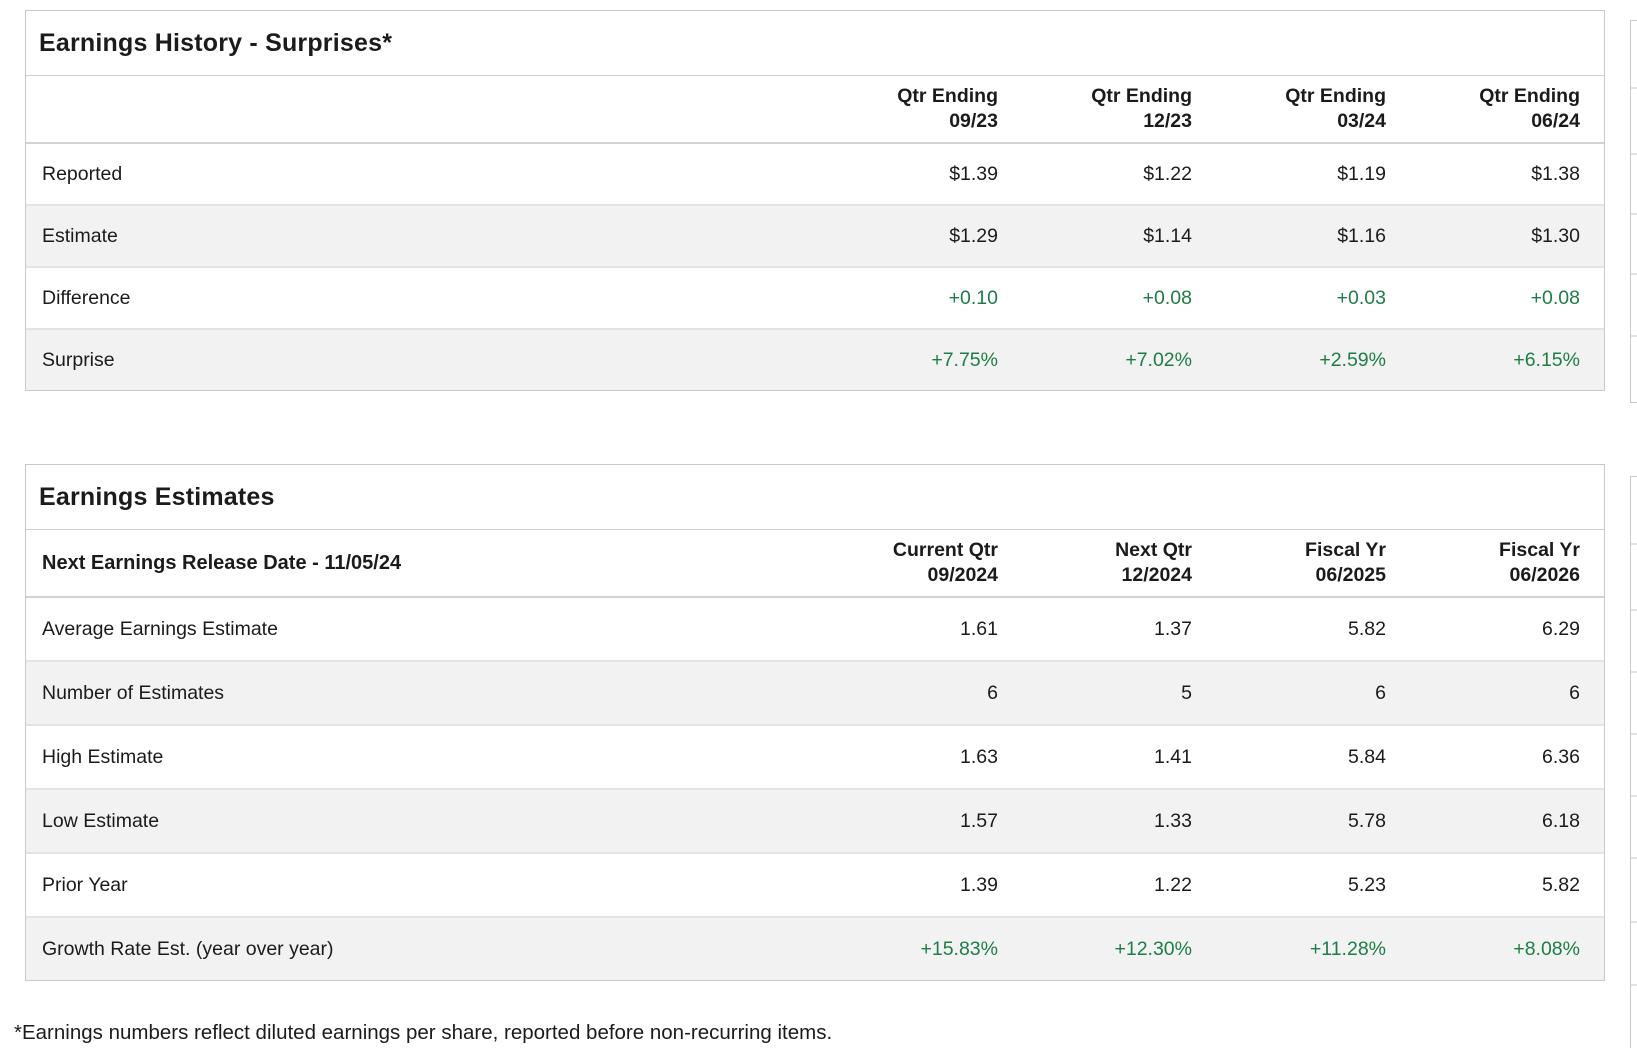 The height and width of the screenshot is (1048, 1637). Describe the element at coordinates (85, 884) in the screenshot. I see `row-label: Prior Year` at that location.